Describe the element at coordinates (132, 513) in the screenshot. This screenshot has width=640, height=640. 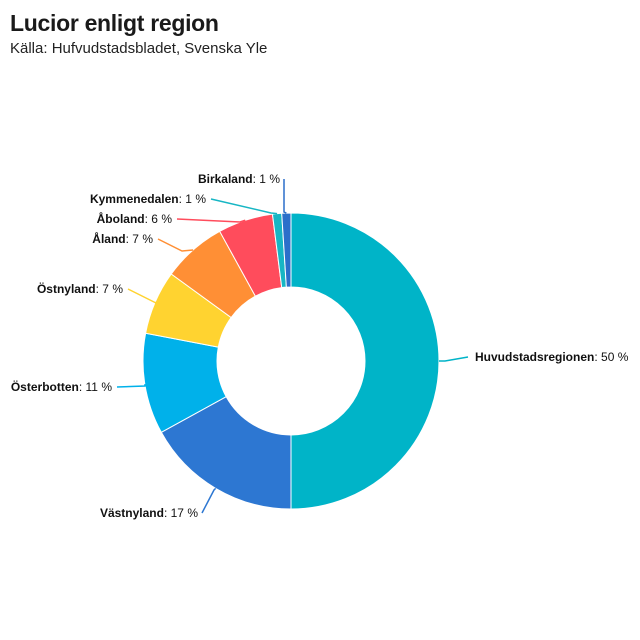
I see `label-name: Västnyland` at that location.